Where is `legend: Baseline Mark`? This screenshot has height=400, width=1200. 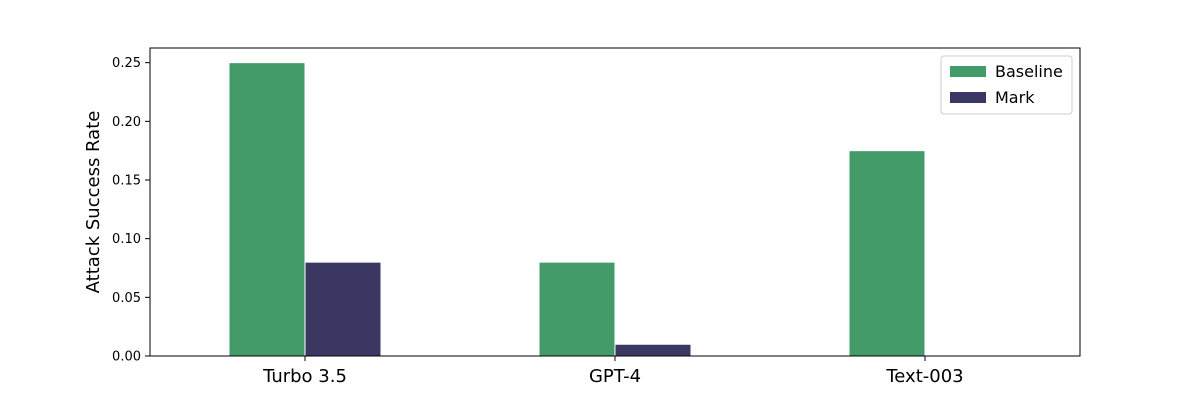 legend: Baseline Mark is located at coordinates (1006, 85).